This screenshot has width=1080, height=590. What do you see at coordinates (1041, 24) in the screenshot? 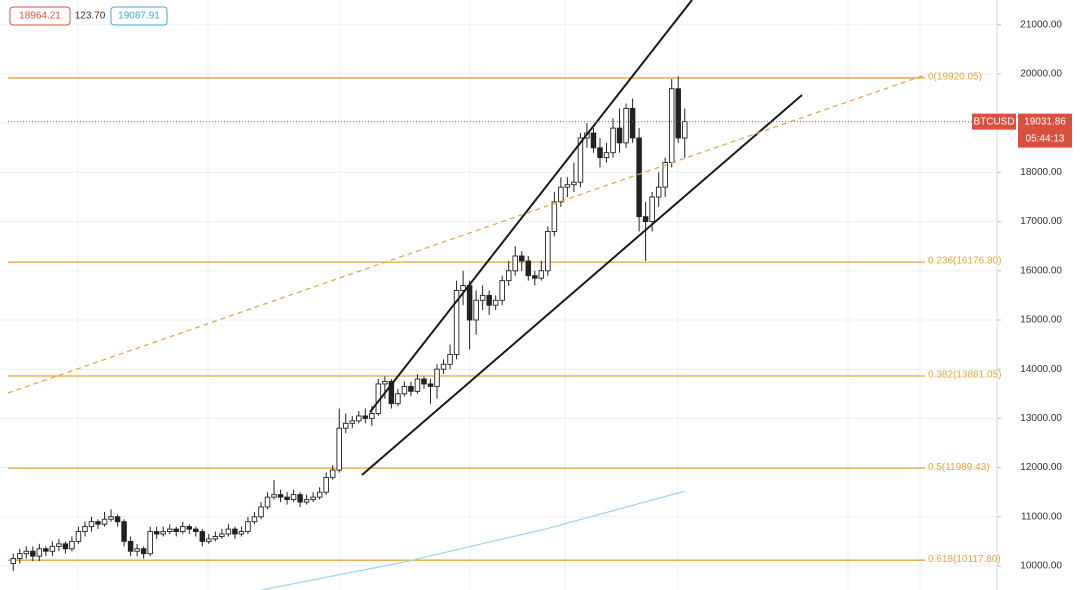
I see `y-tick-label: 21000.00` at bounding box center [1041, 24].